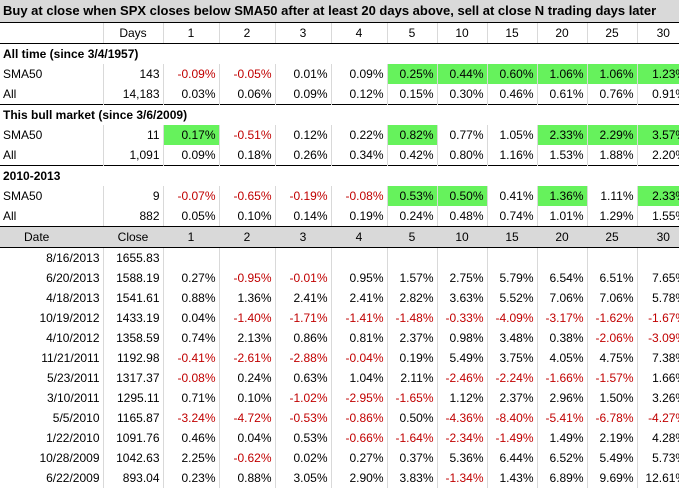 This screenshot has height=488, width=679. Describe the element at coordinates (23, 135) in the screenshot. I see `row-label: SMA50` at that location.